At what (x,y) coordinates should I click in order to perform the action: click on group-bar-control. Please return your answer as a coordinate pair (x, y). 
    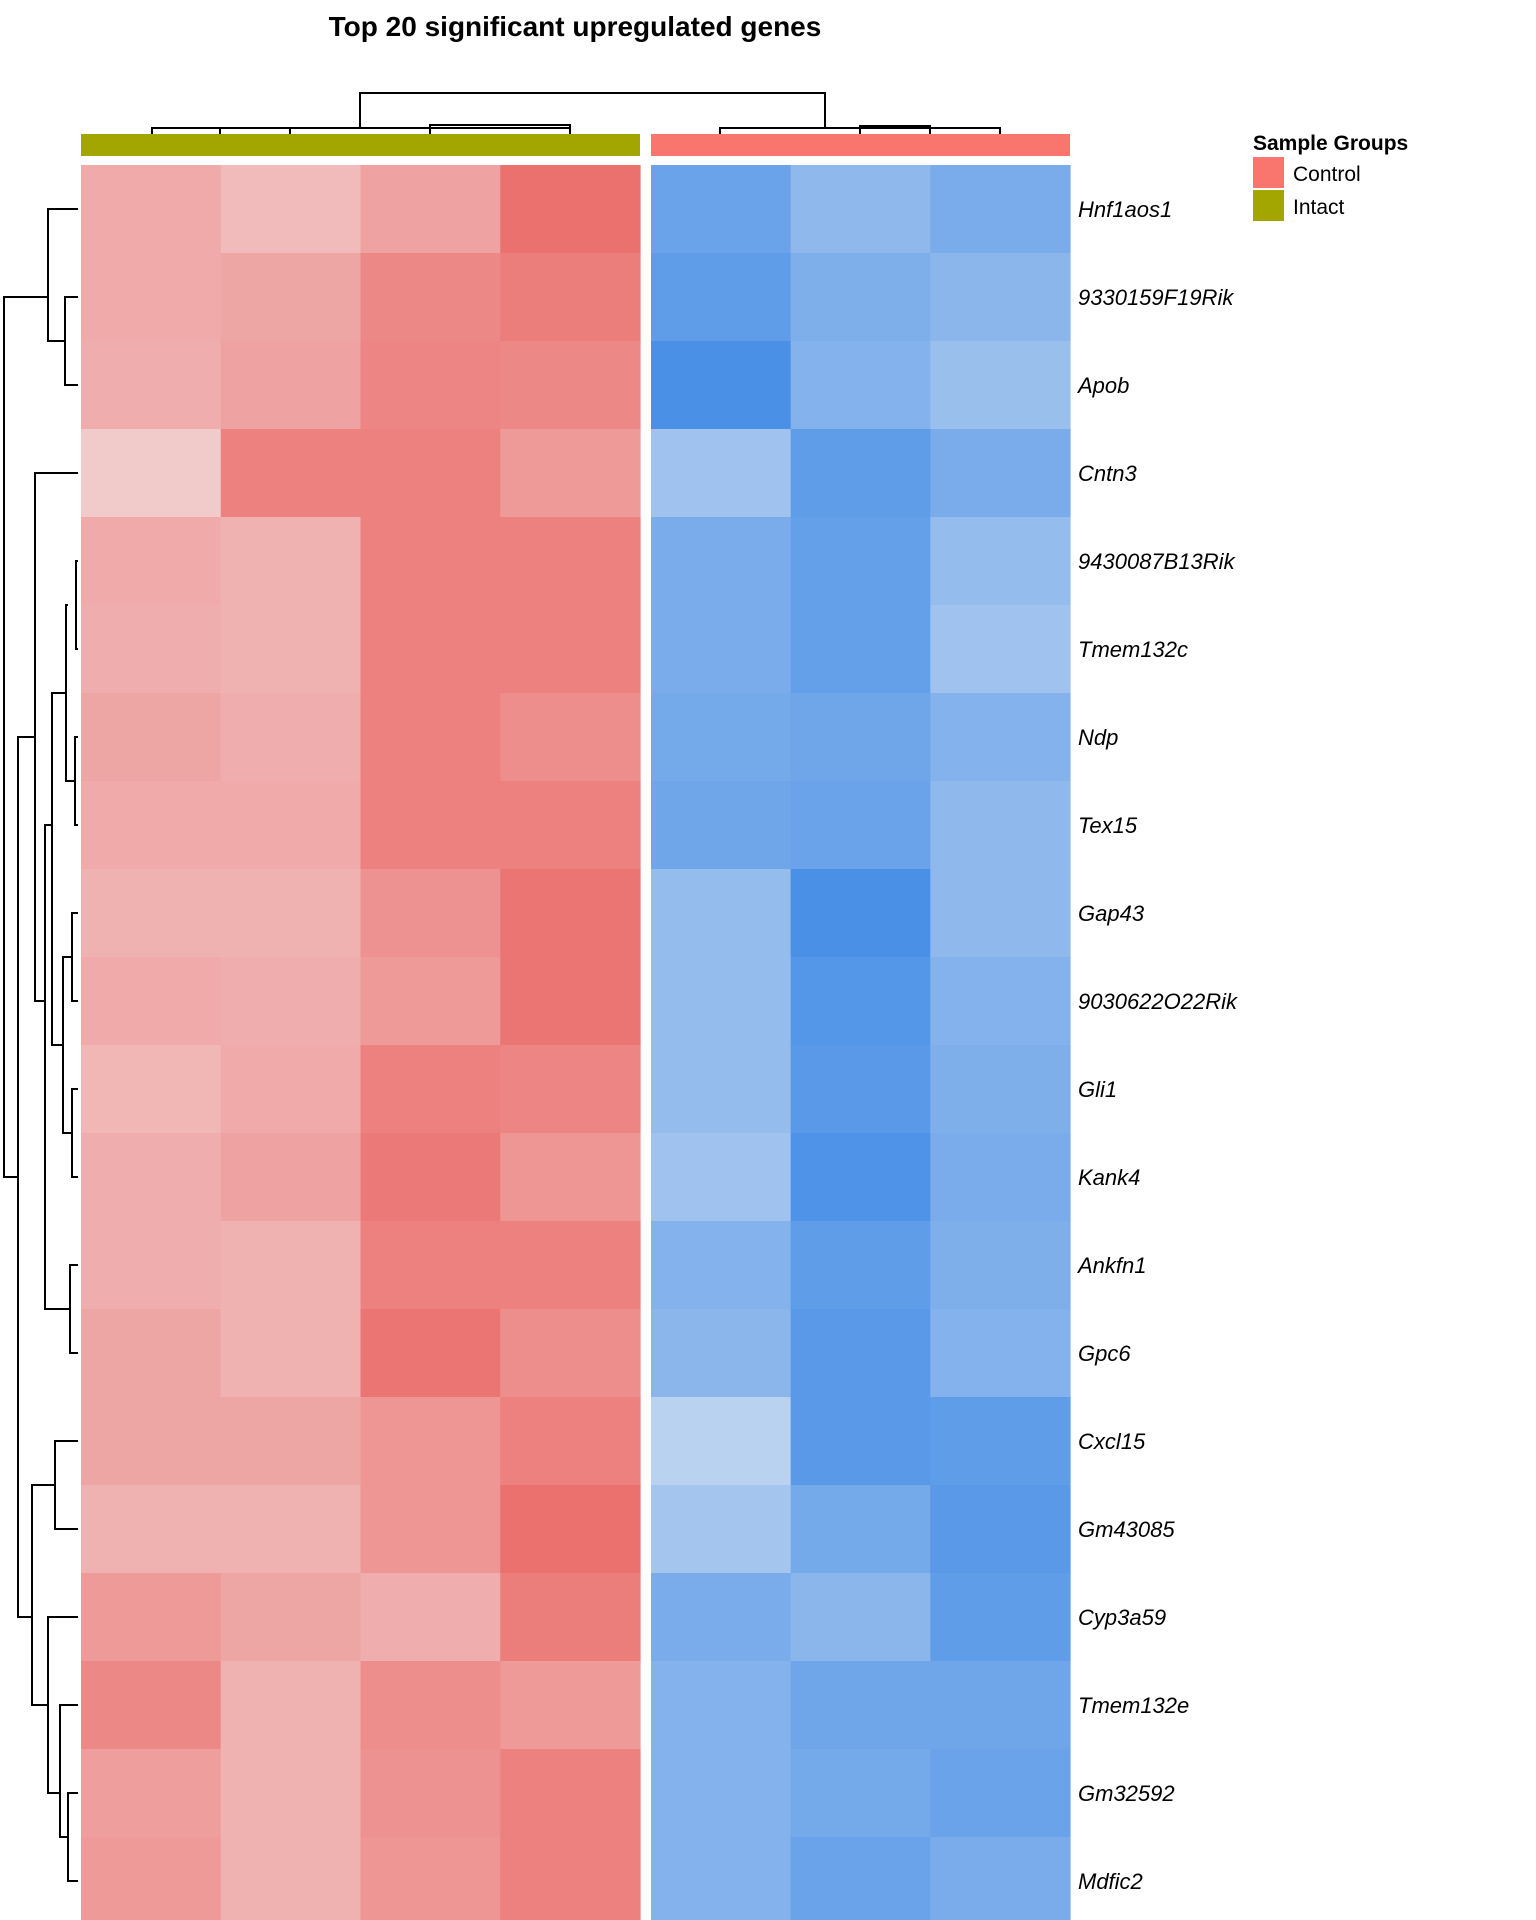
    Looking at the image, I should click on (860, 145).